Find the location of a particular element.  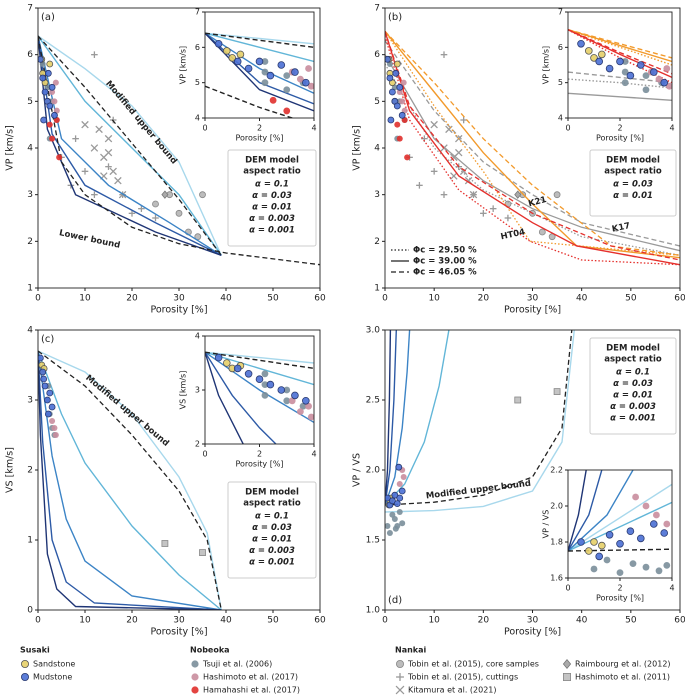

x-tick-label: 40 is located at coordinates (226, 299).